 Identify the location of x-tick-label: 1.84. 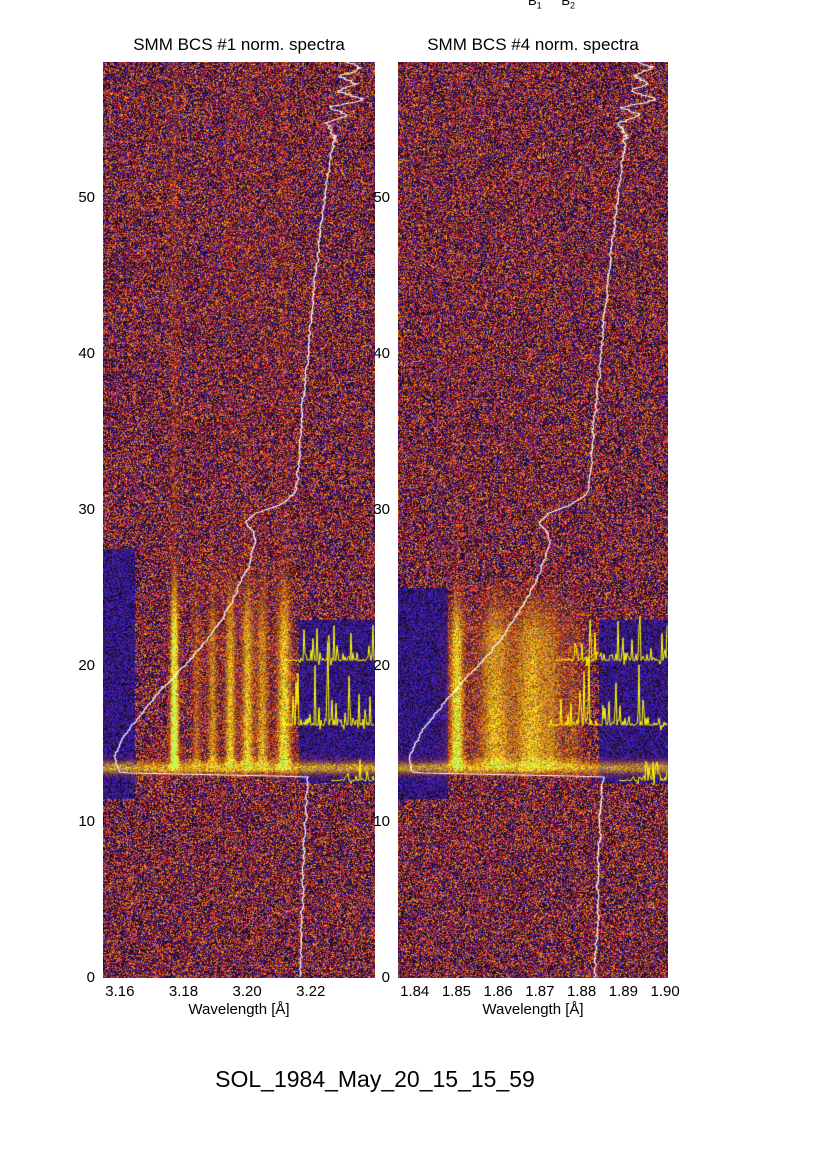
(415, 991).